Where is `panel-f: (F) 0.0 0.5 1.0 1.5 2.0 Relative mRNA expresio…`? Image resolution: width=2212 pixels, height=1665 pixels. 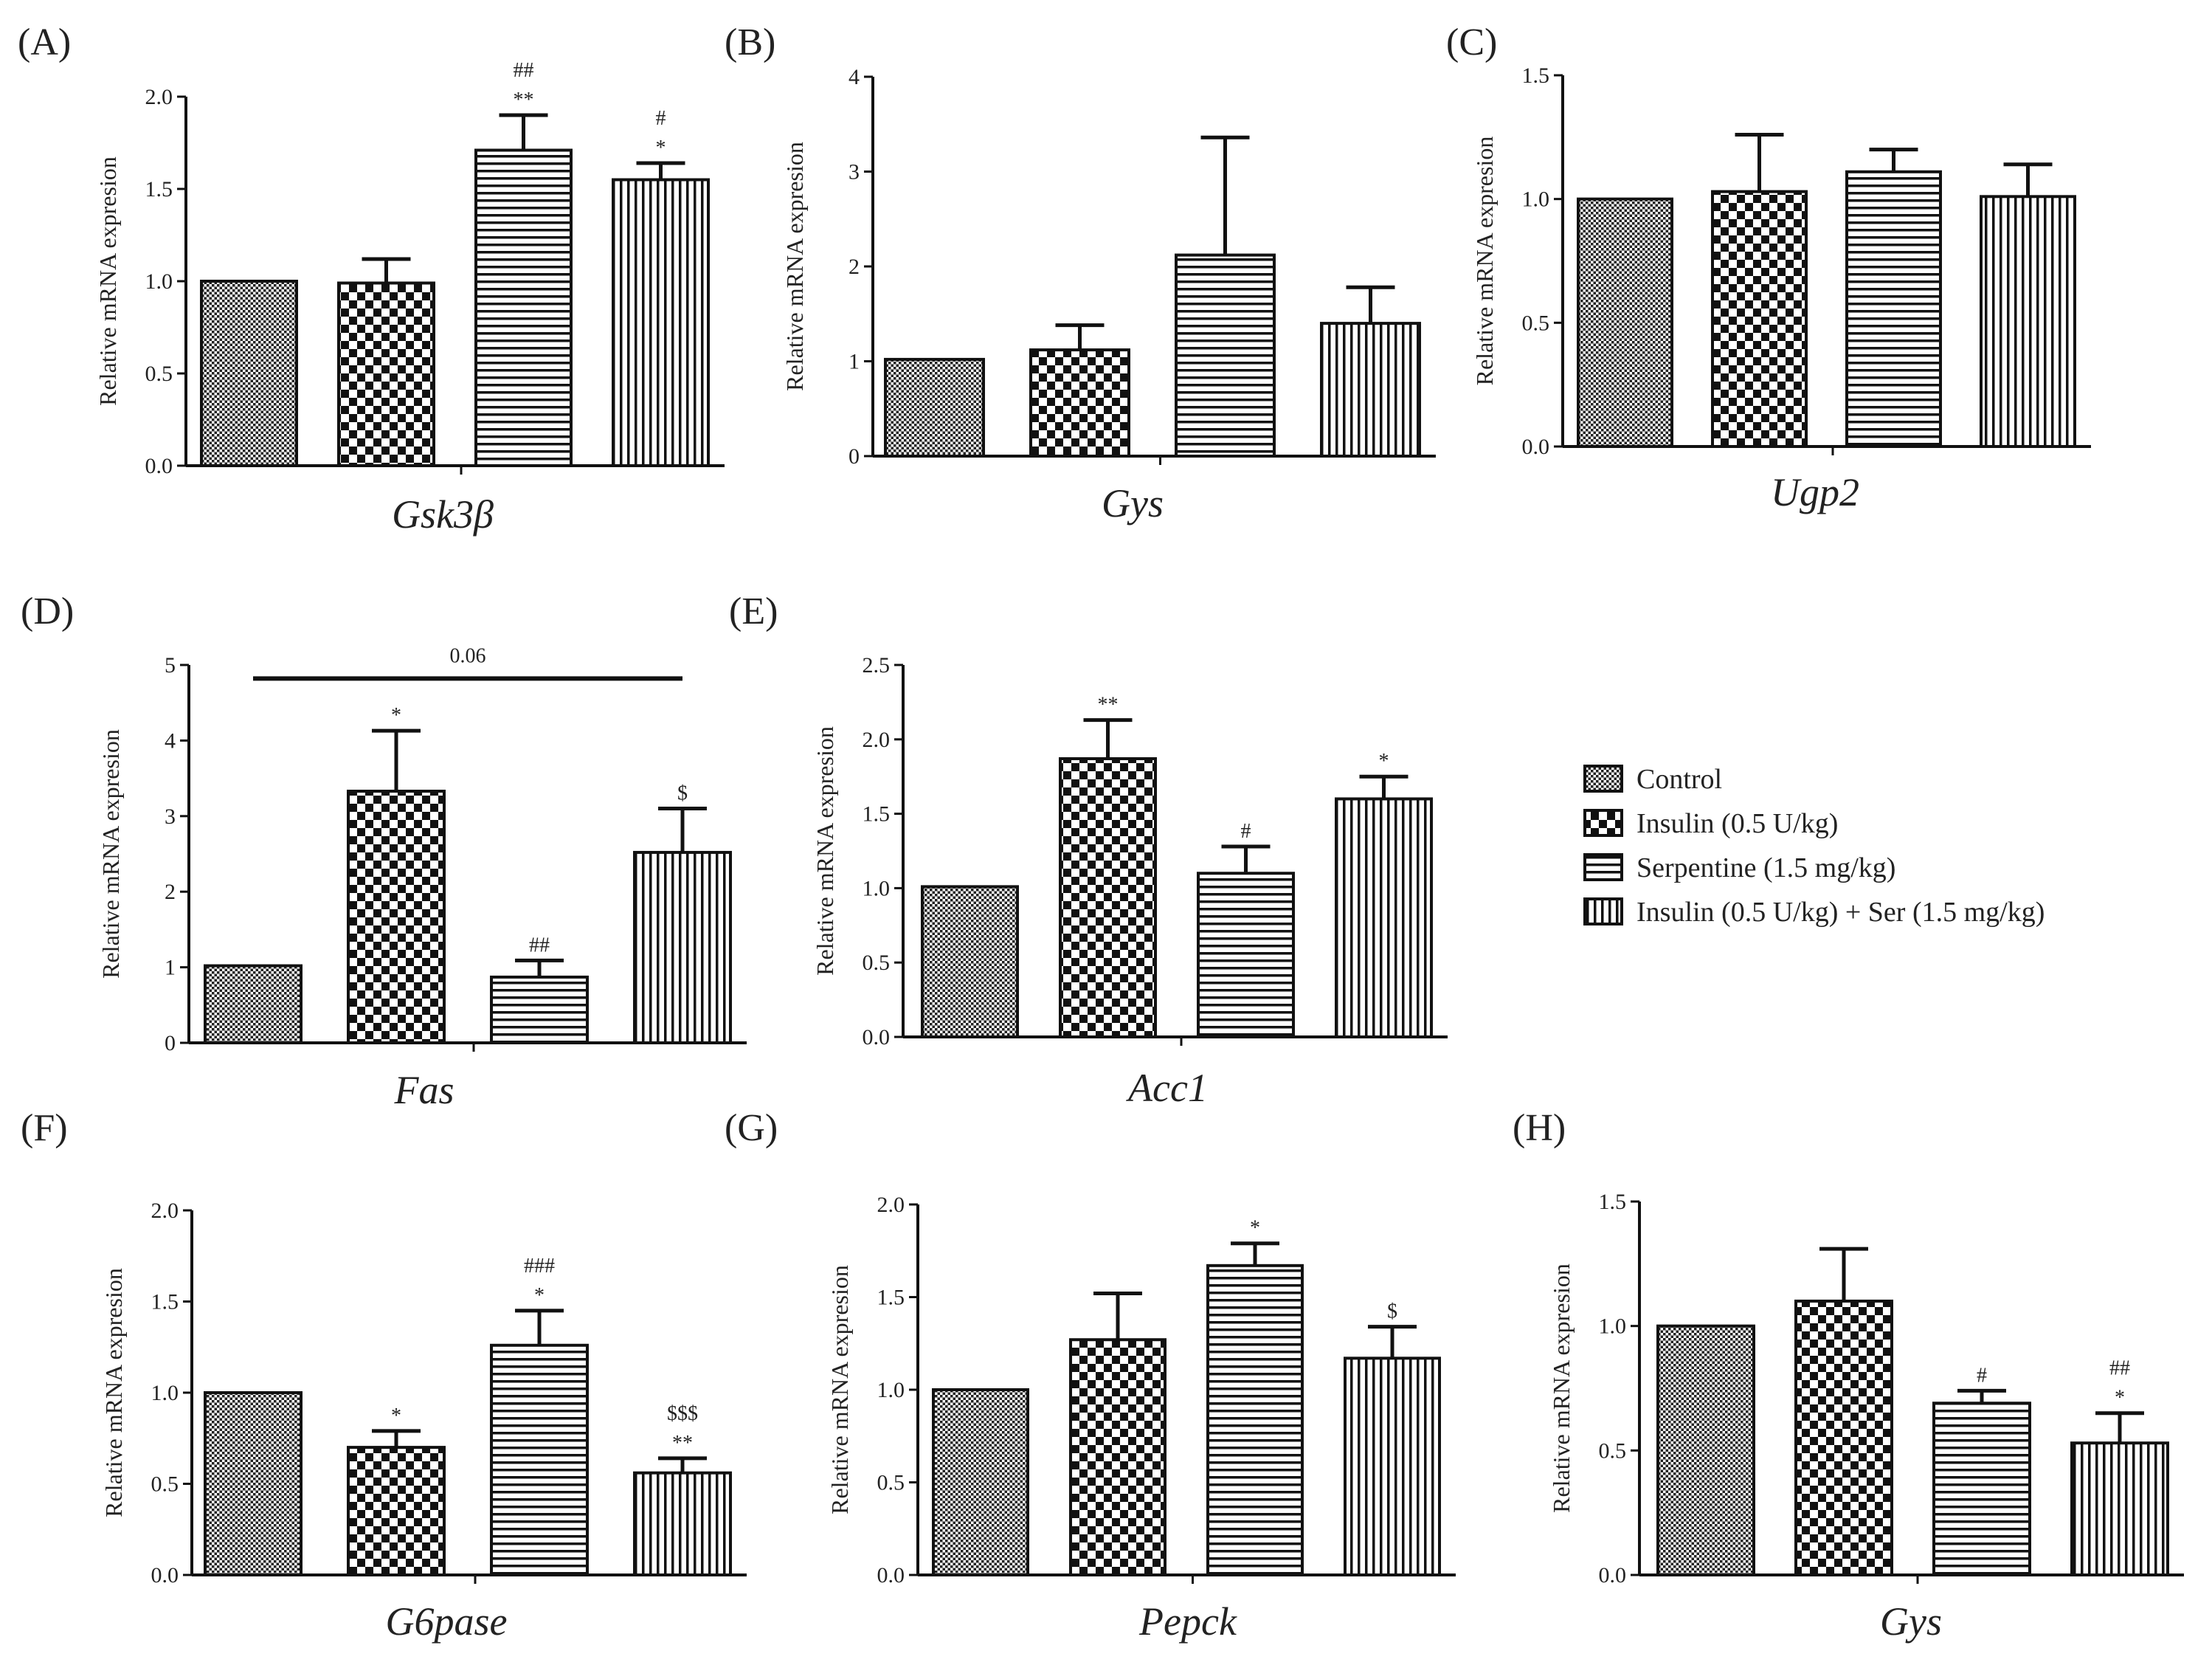 panel-f: (F) 0.0 0.5 1.0 1.5 2.0 Relative mRNA expresio… is located at coordinates (384, 1375).